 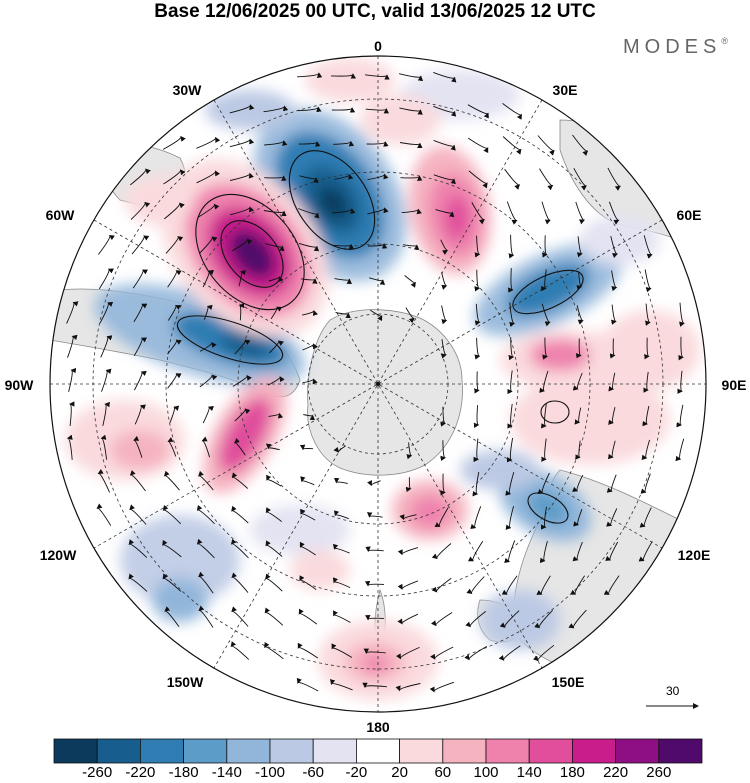 I want to click on colorbar-tick-label: 60, so click(x=443, y=772).